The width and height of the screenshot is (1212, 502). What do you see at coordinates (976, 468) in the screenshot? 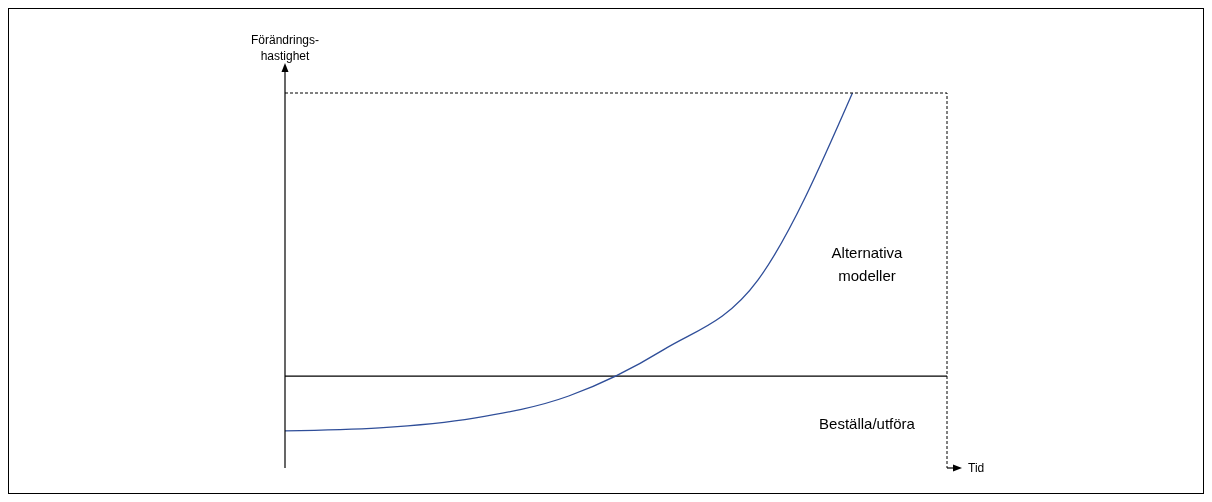
I see `x-axis-title: Tid` at bounding box center [976, 468].